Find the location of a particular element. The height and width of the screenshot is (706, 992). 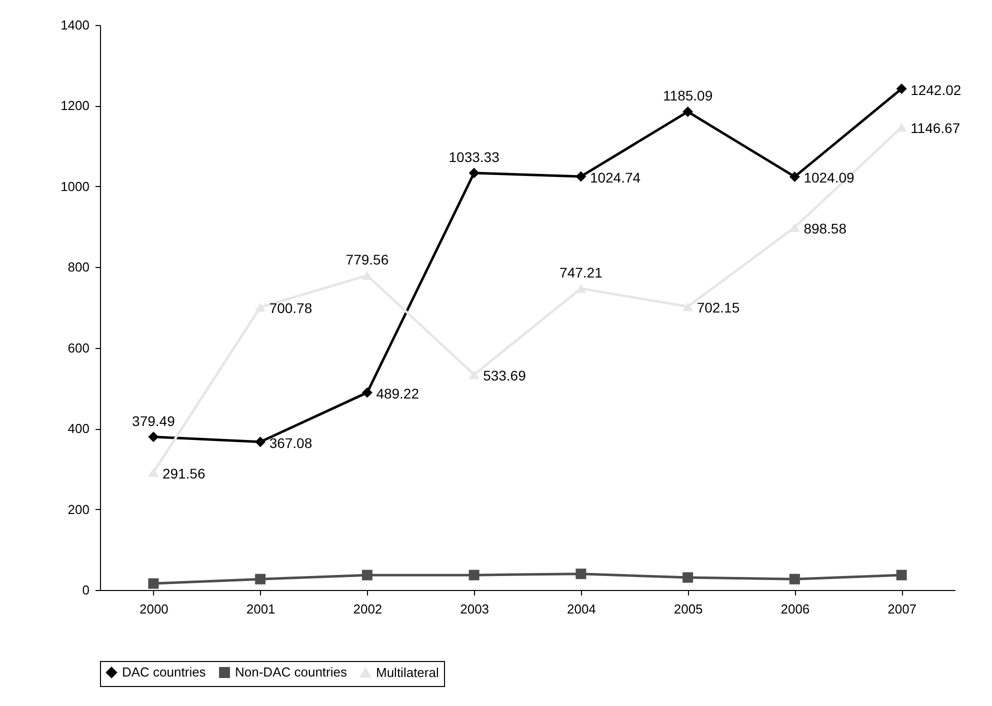

data-label: 489.22 is located at coordinates (398, 394).